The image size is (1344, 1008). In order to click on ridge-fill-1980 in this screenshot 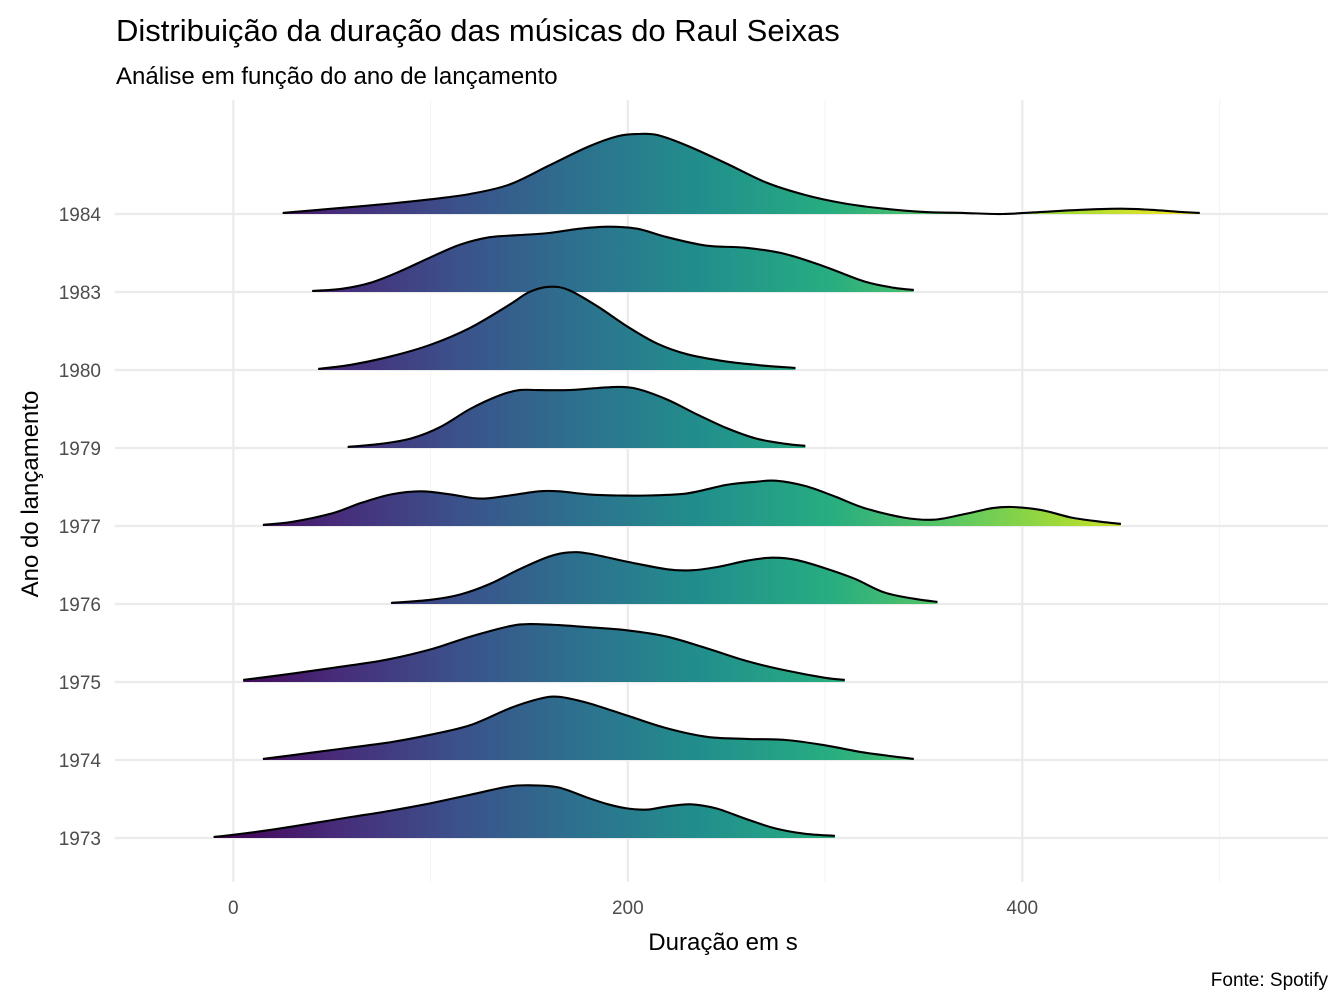, I will do `click(557, 328)`.